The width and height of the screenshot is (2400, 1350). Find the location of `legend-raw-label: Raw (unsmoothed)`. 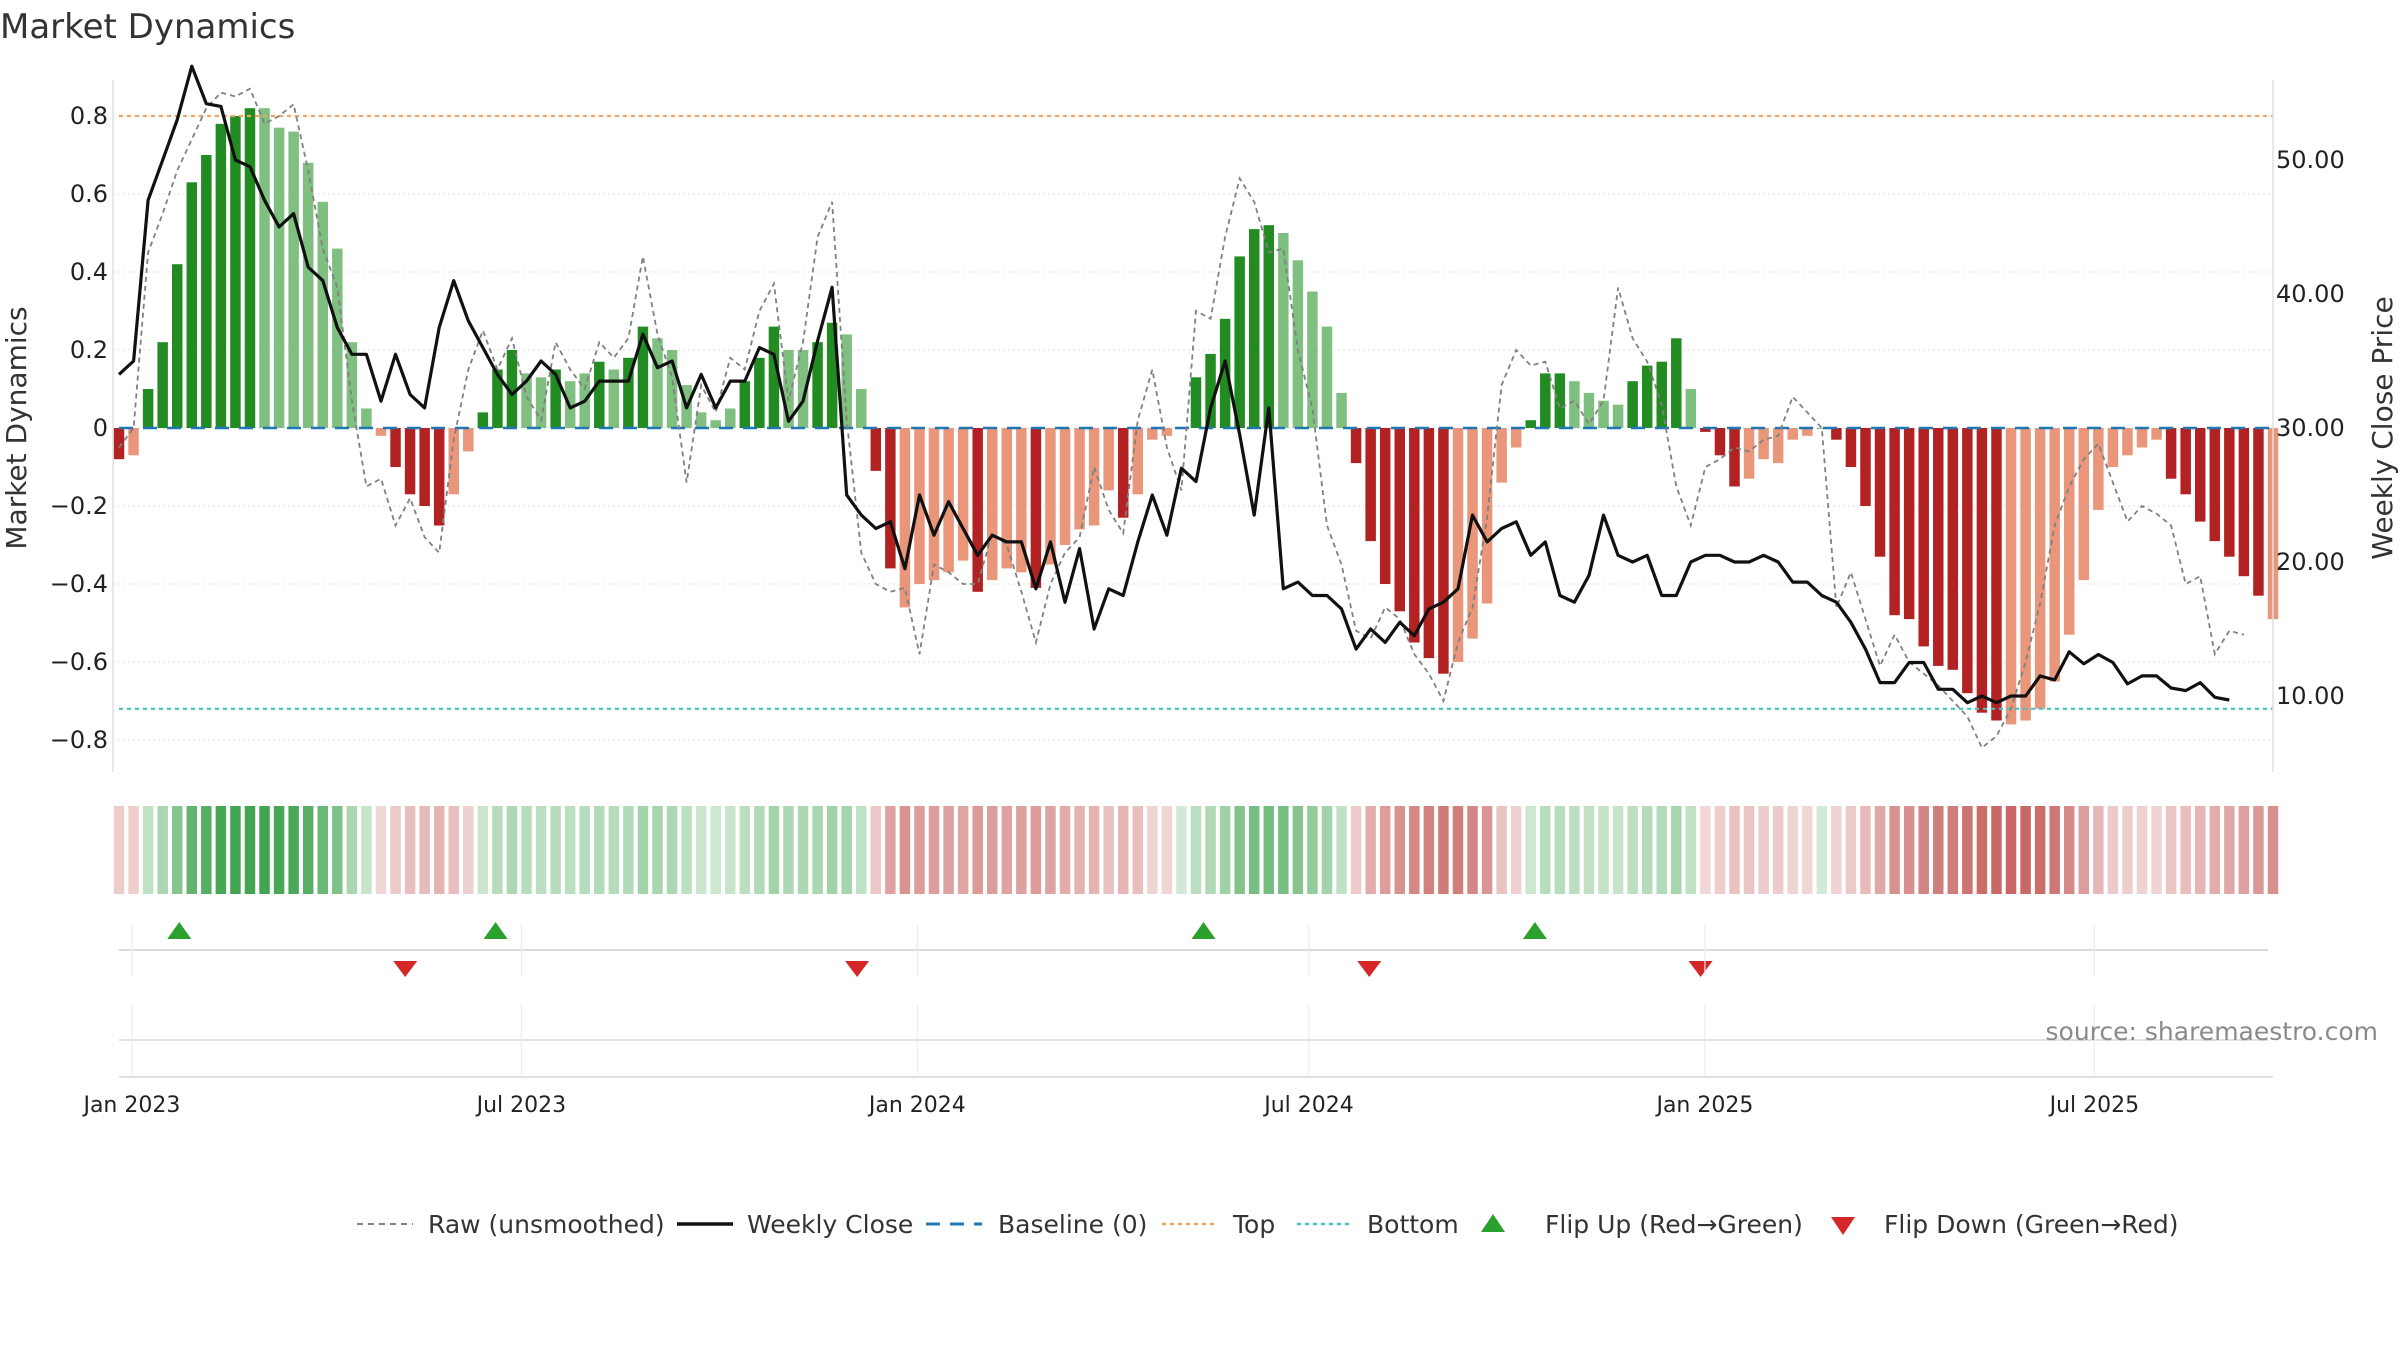

legend-raw-label: Raw (unsmoothed) is located at coordinates (546, 1224).